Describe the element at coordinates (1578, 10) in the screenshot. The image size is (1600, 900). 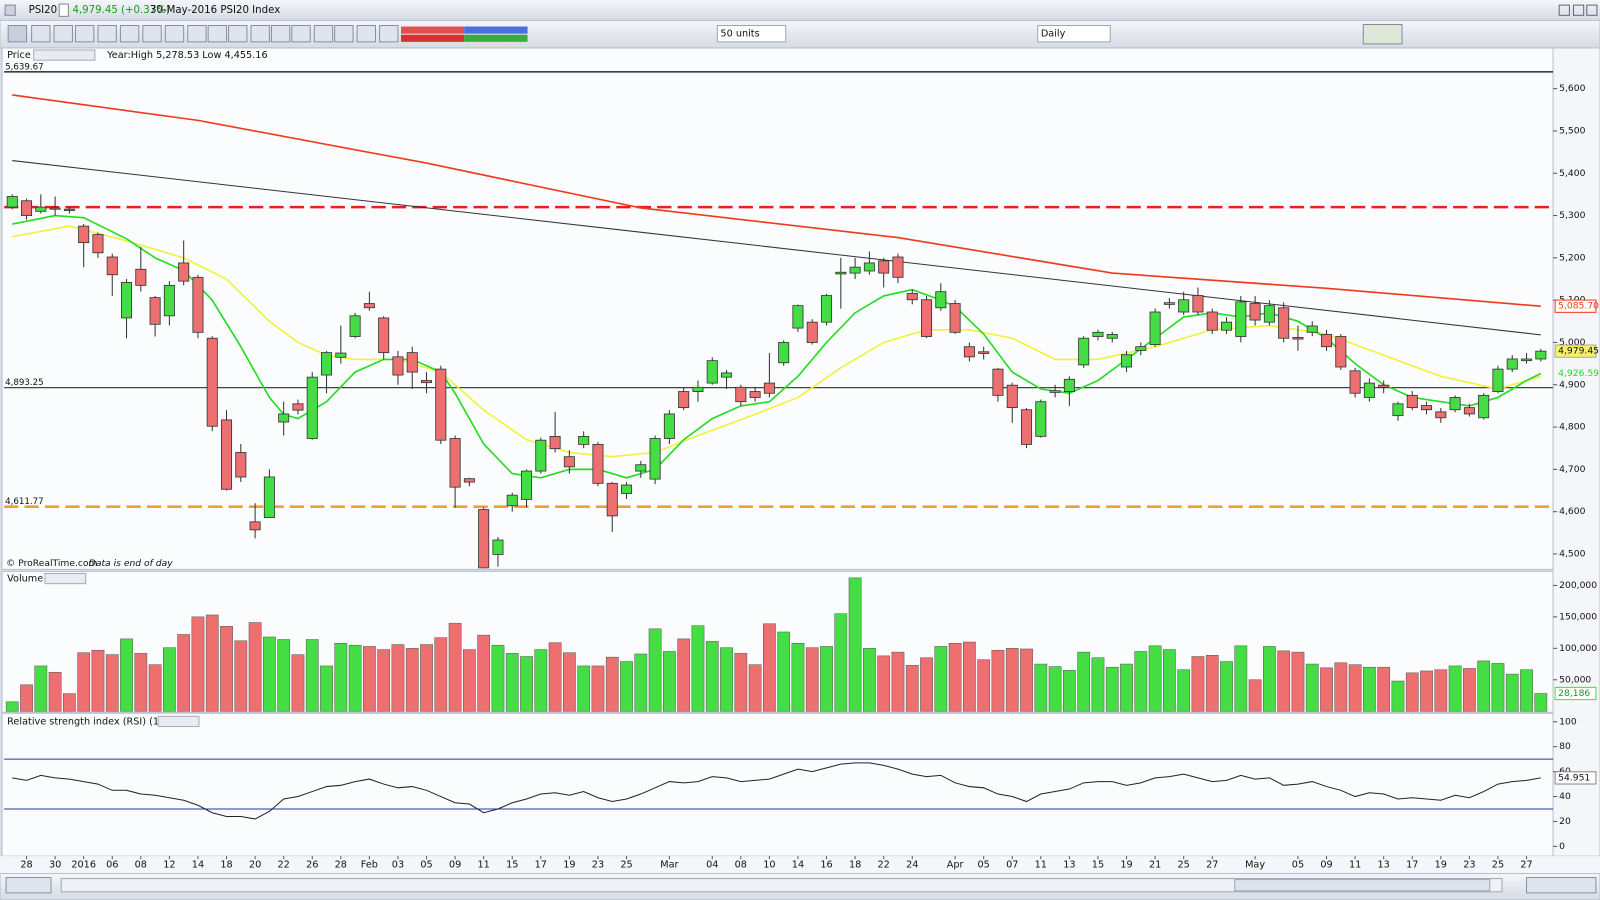
I see `restore` at that location.